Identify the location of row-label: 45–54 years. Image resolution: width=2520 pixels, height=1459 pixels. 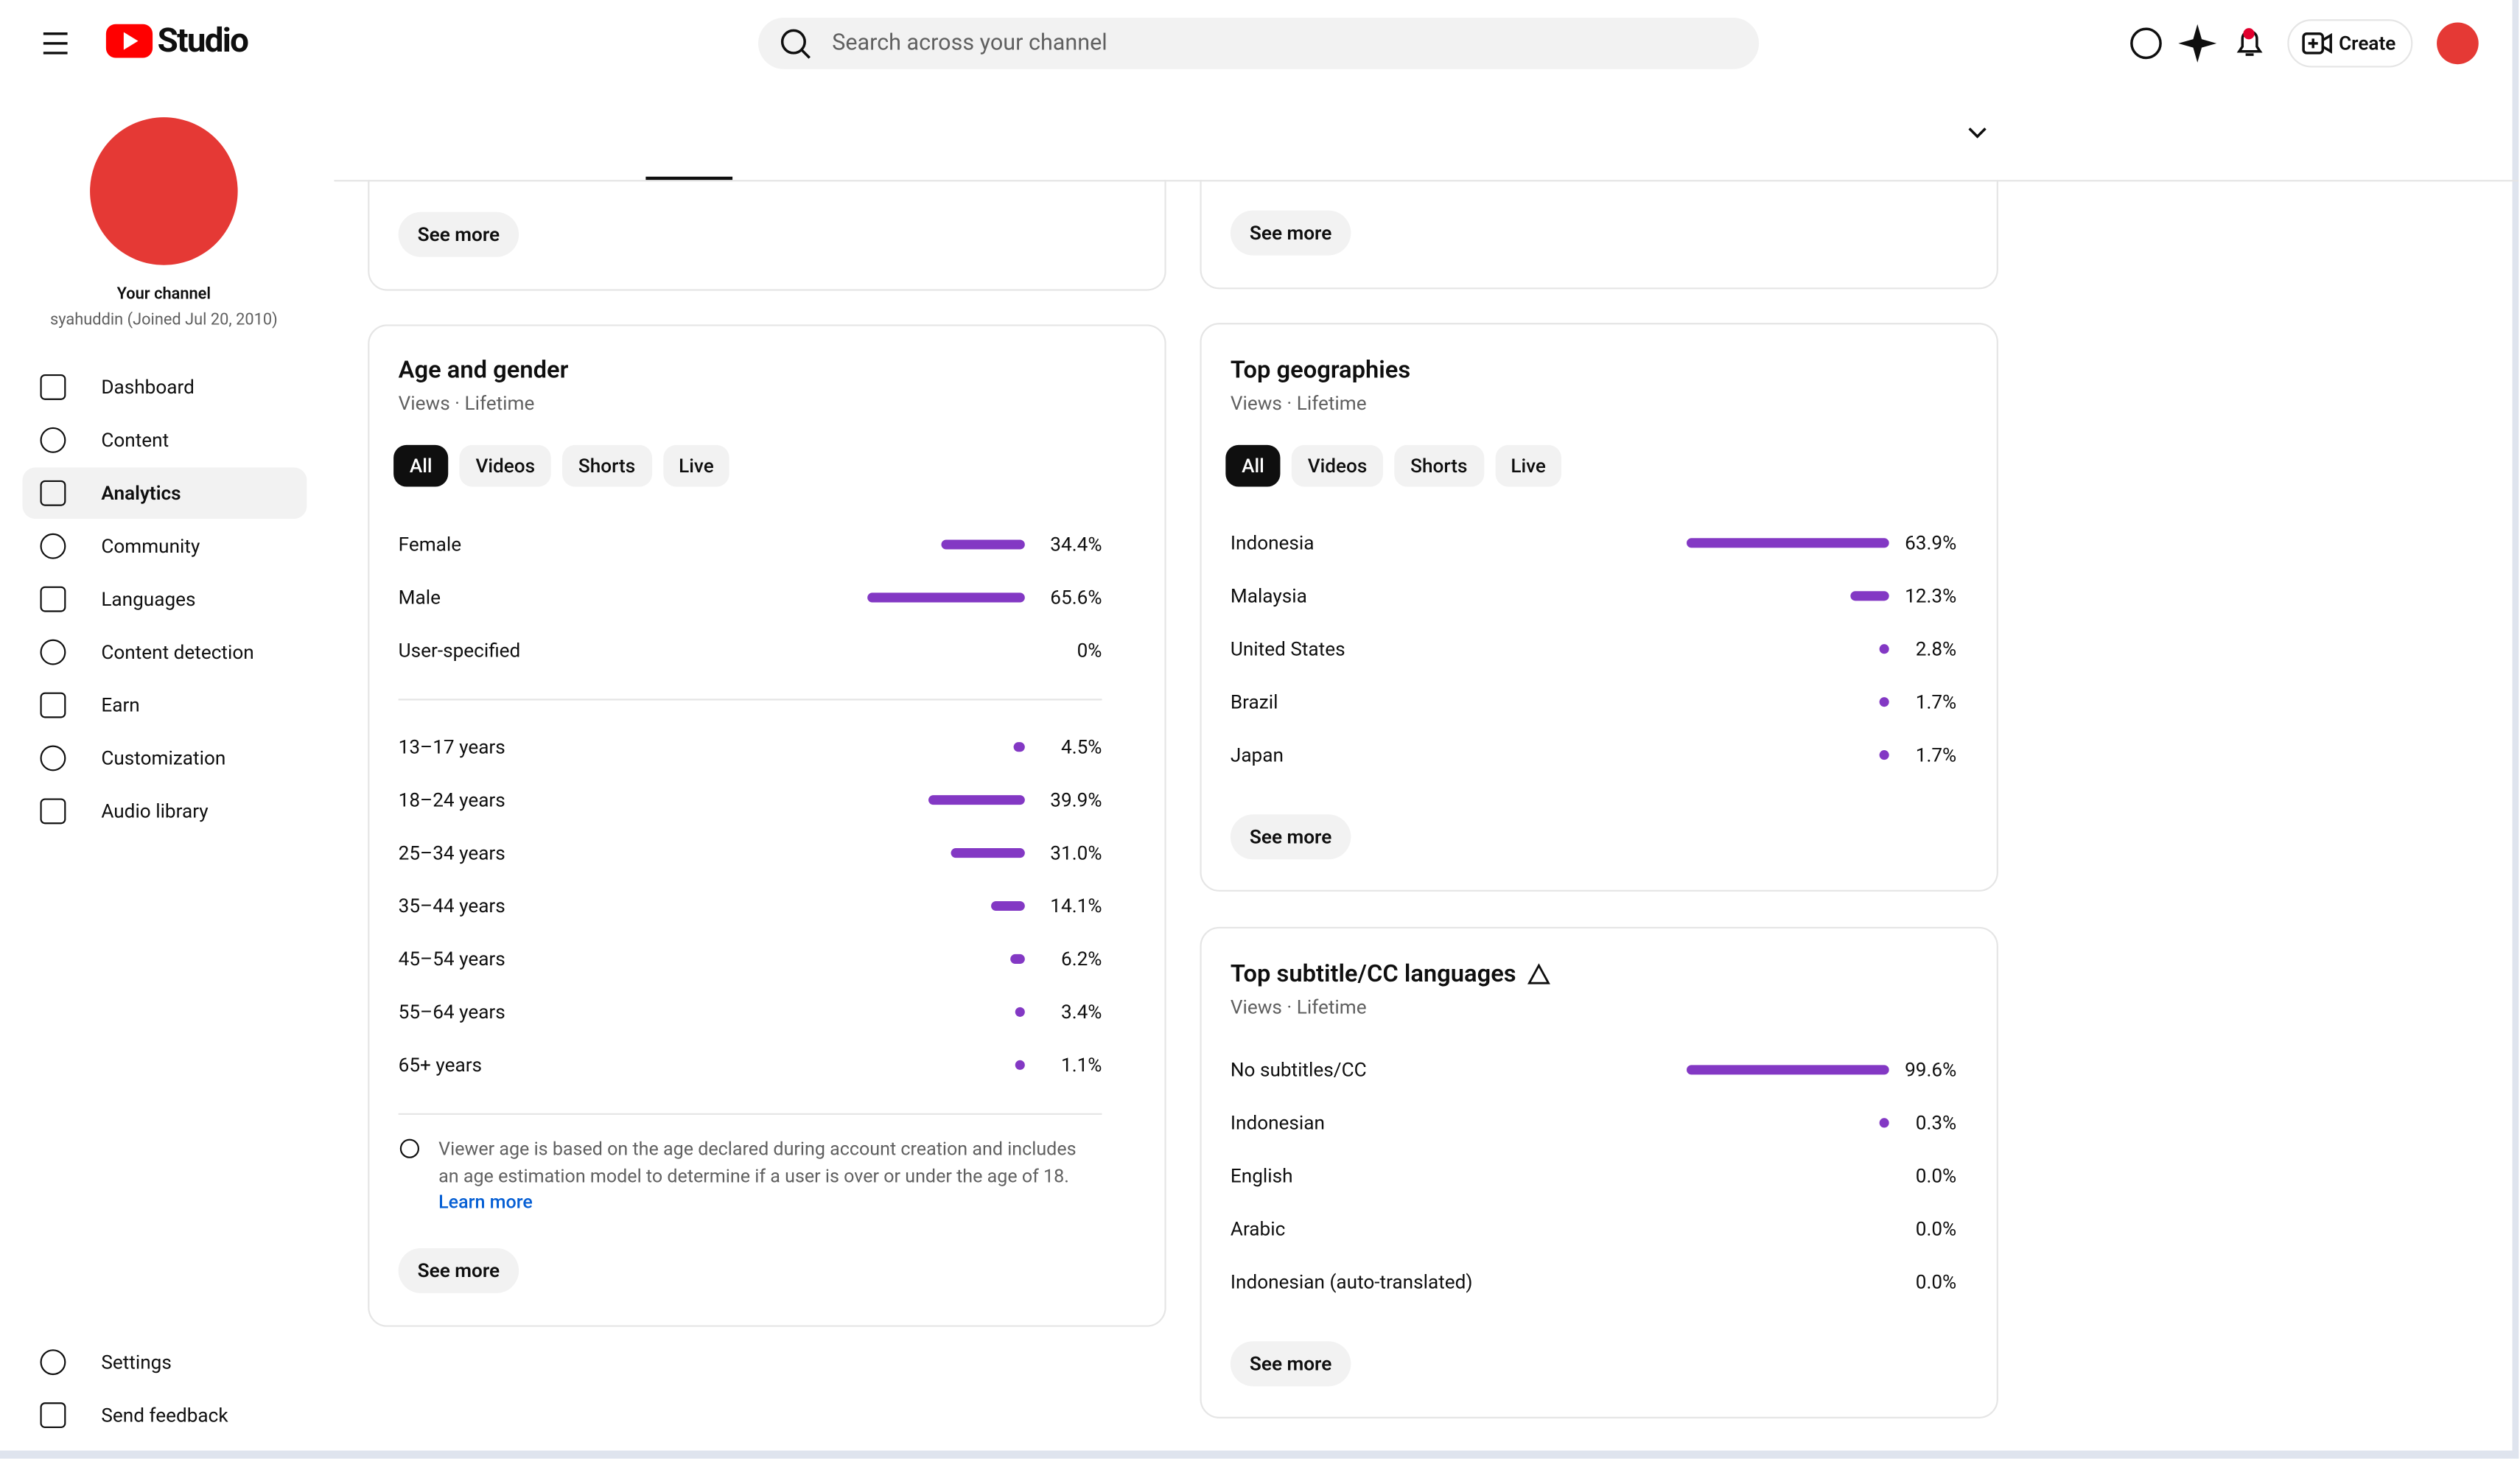
(451, 959).